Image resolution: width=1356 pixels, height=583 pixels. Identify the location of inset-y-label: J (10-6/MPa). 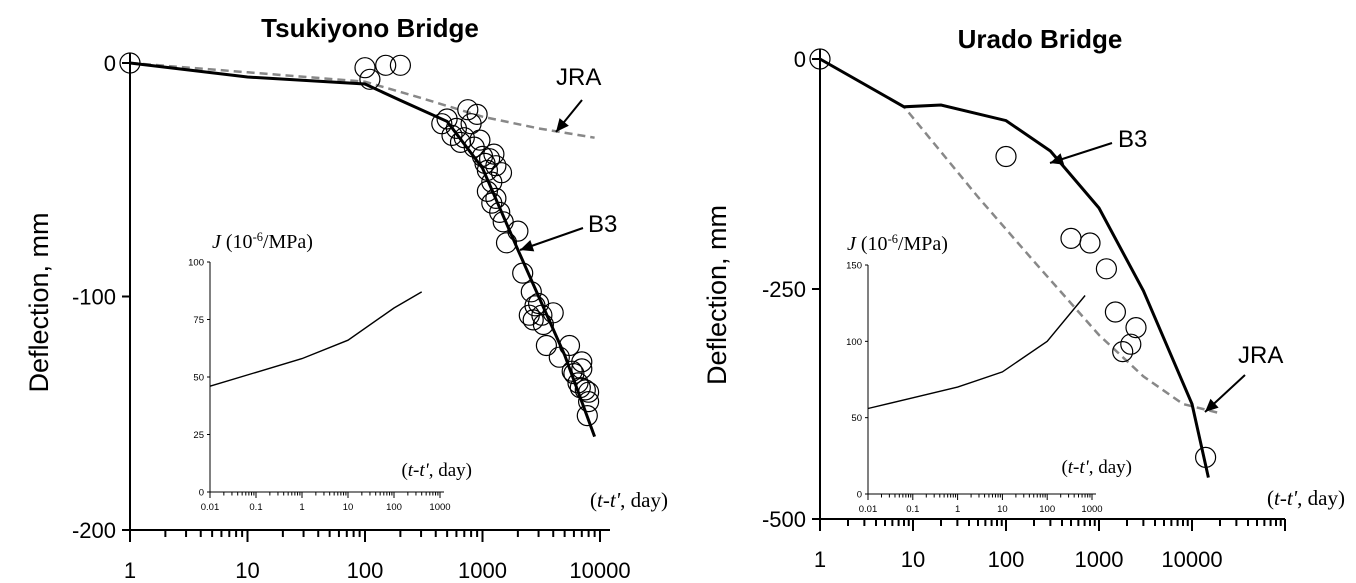
(897, 243).